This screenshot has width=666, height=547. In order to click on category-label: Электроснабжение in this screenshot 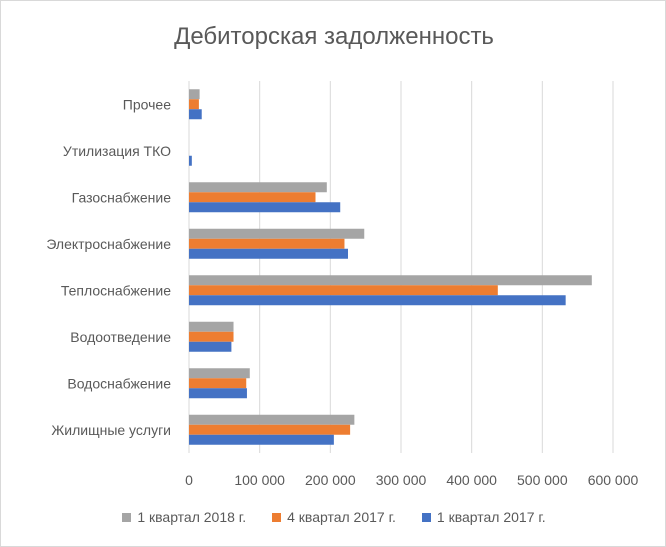, I will do `click(108, 244)`.